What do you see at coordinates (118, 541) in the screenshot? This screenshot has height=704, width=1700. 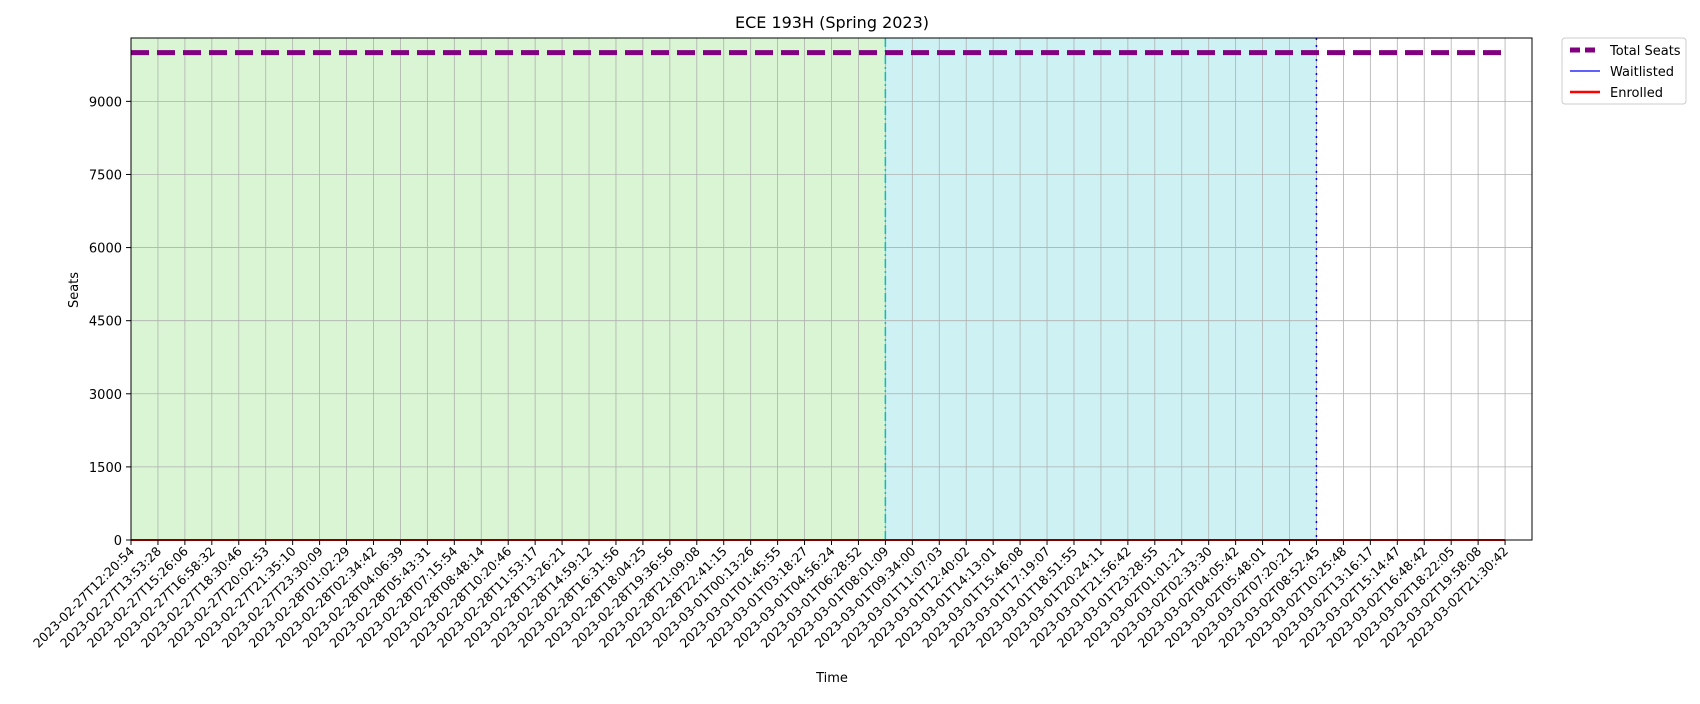 I see `y-tick-label: 0` at bounding box center [118, 541].